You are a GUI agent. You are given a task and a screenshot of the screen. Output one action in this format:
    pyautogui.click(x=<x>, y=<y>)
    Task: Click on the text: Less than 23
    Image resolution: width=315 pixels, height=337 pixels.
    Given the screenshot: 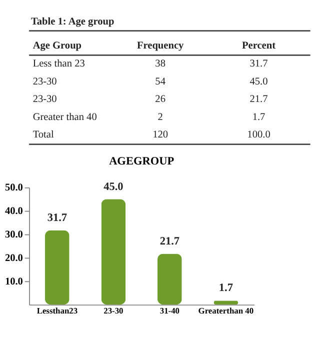 What is the action you would take?
    pyautogui.click(x=58, y=64)
    